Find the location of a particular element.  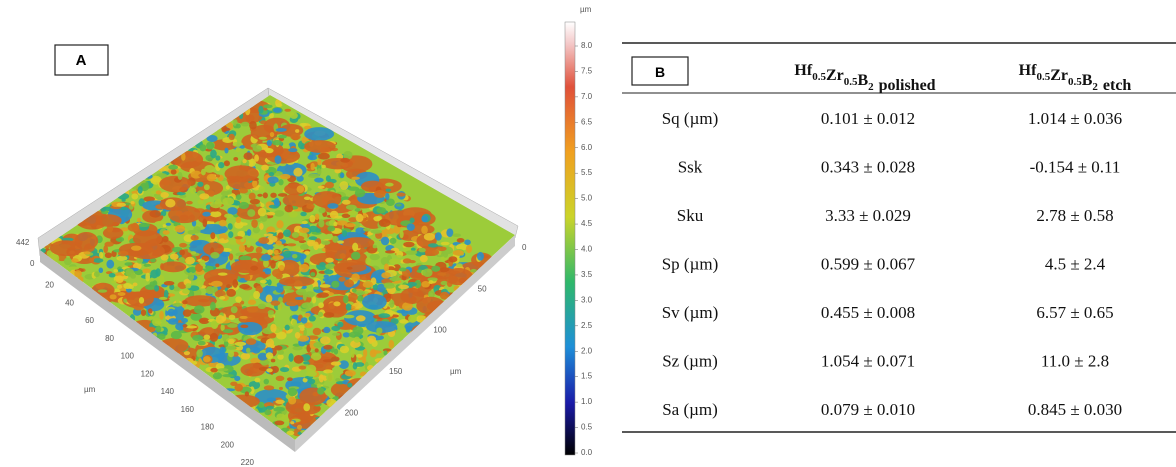

subscript: 0.5 is located at coordinates (1043, 77).